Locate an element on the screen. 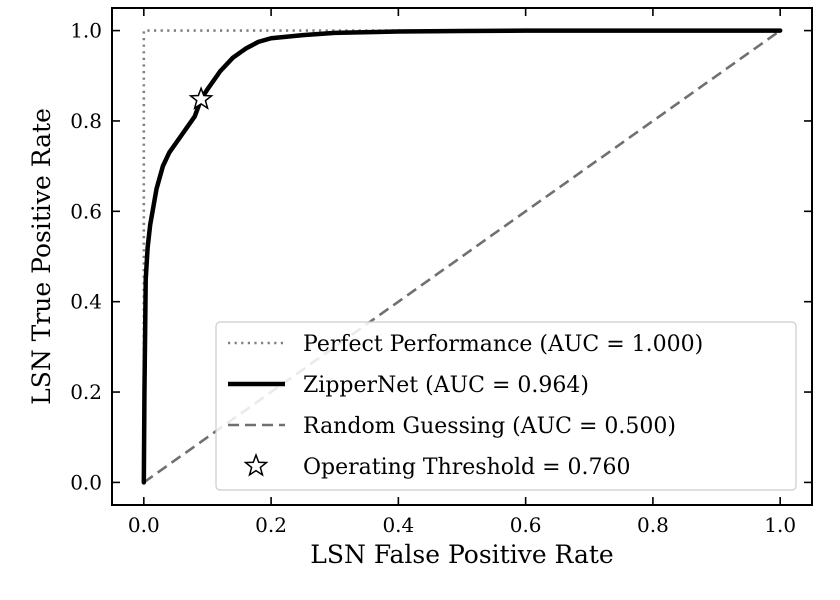  x-tick-label: 0.2 is located at coordinates (271, 525).